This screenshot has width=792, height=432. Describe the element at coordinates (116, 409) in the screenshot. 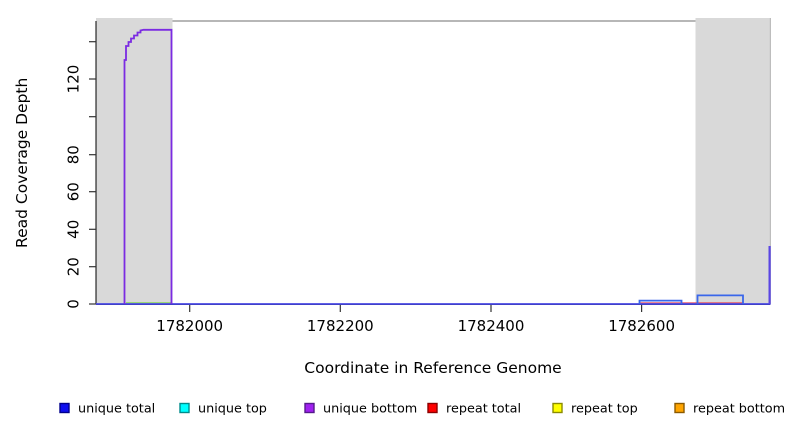

I see `legend-label: unique total` at that location.